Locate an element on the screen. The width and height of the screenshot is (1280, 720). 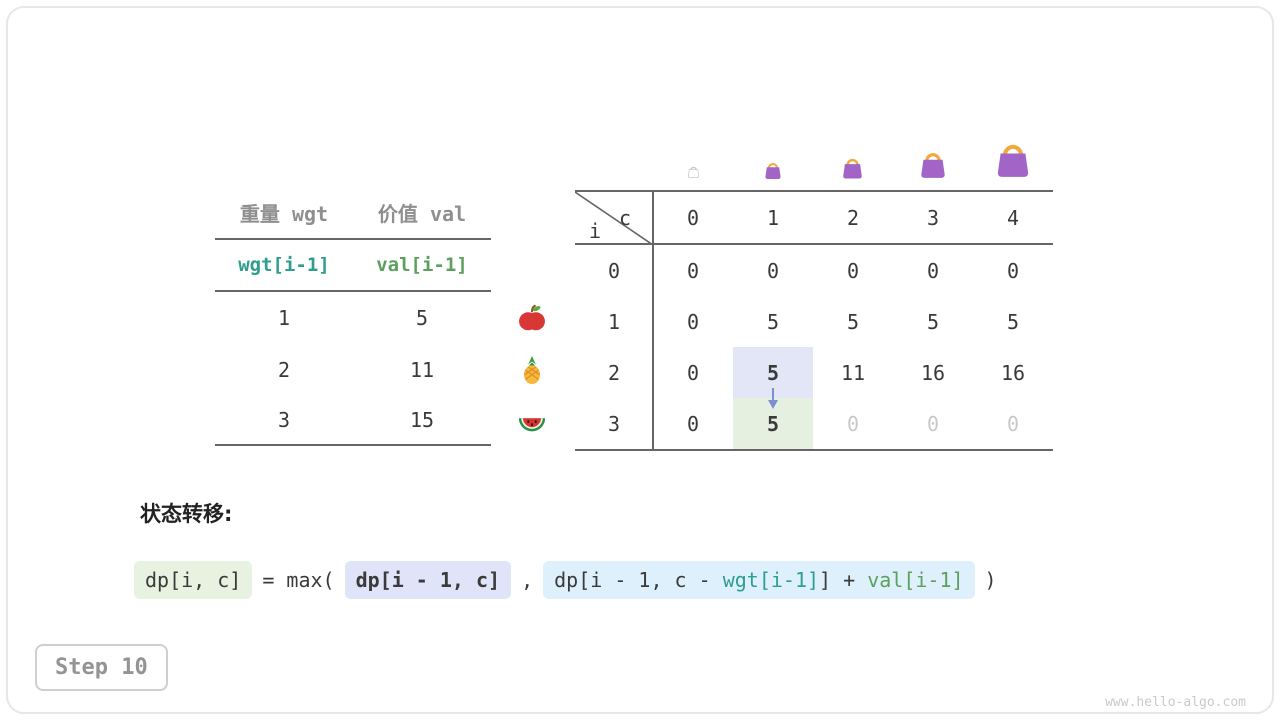
item-val: 11 is located at coordinates (422, 370).